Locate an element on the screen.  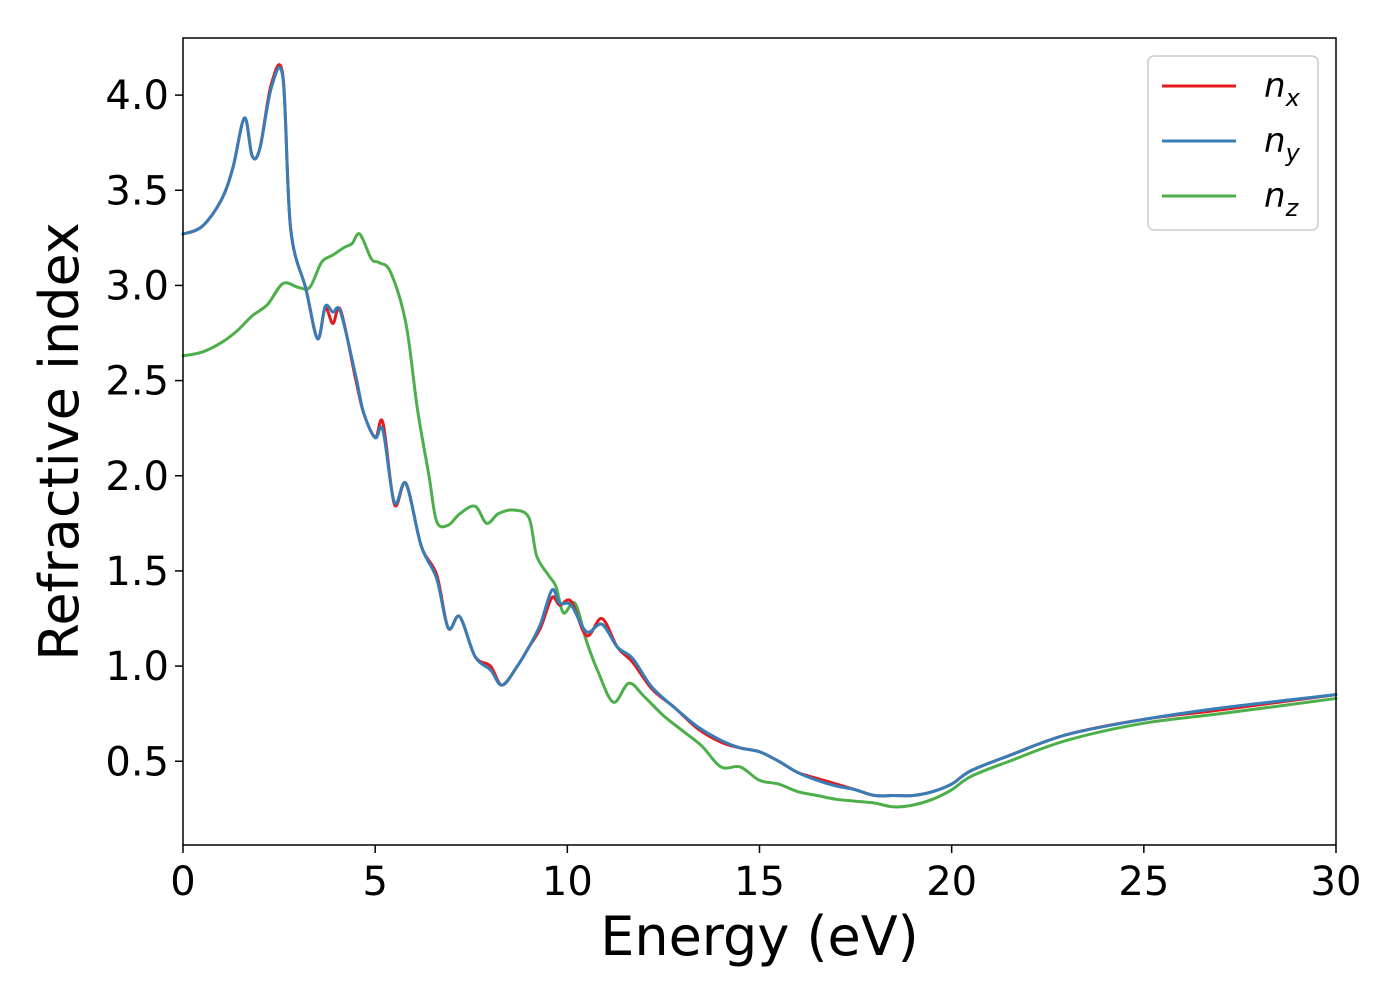
y-tick-label: 3.5 is located at coordinates (137, 191).